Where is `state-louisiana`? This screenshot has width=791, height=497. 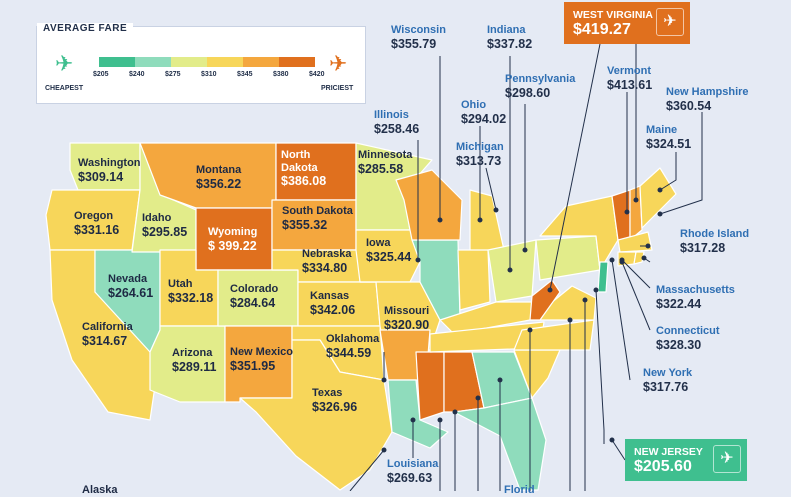 state-louisiana is located at coordinates (418, 414).